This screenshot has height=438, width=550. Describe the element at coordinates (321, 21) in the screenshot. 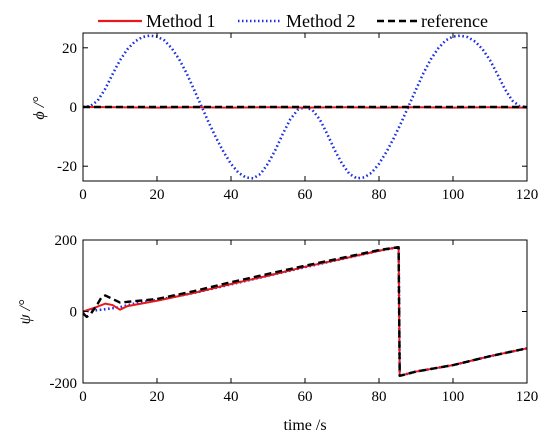

I see `legend-label-method-2: Method 2` at that location.